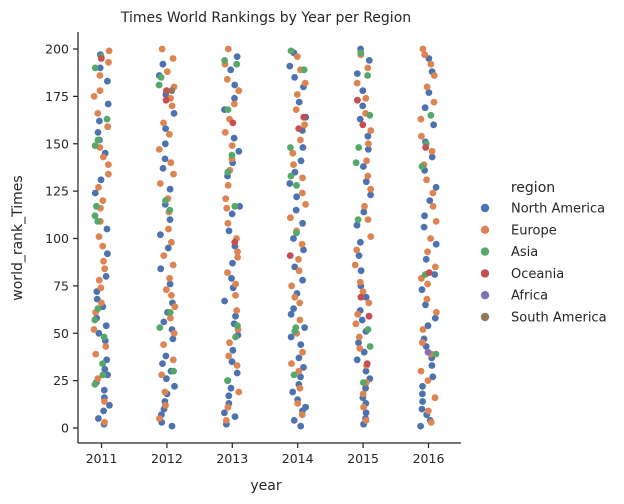  I want to click on y-tick-label: 75, so click(61, 285).